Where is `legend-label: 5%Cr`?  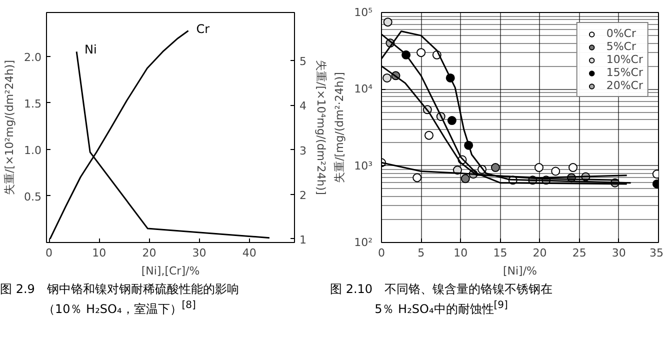
legend-label: 5%Cr is located at coordinates (621, 46).